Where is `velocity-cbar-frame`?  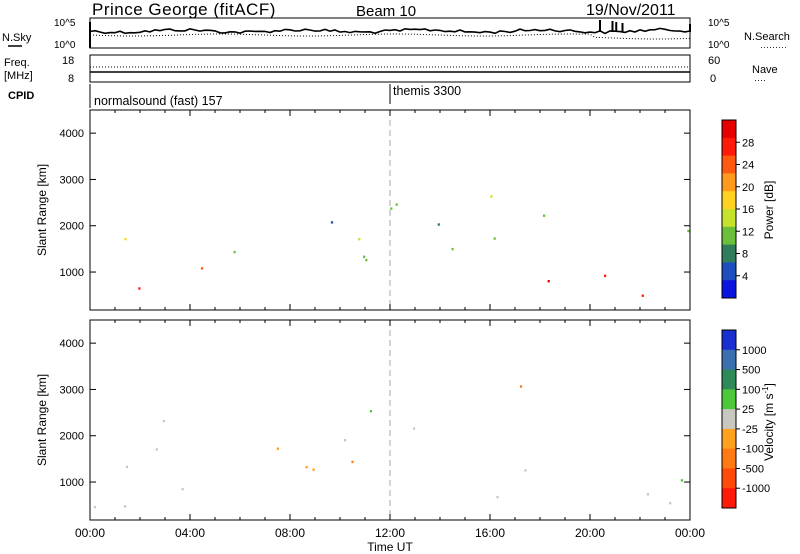 velocity-cbar-frame is located at coordinates (729, 419).